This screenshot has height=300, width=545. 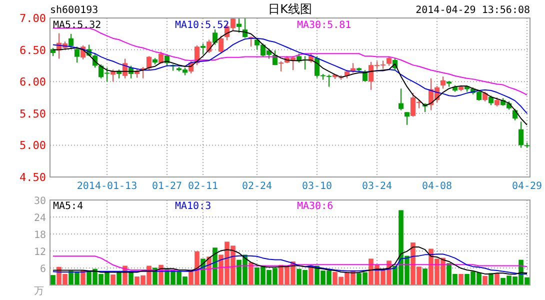 I want to click on text: sh600193, so click(x=74, y=10).